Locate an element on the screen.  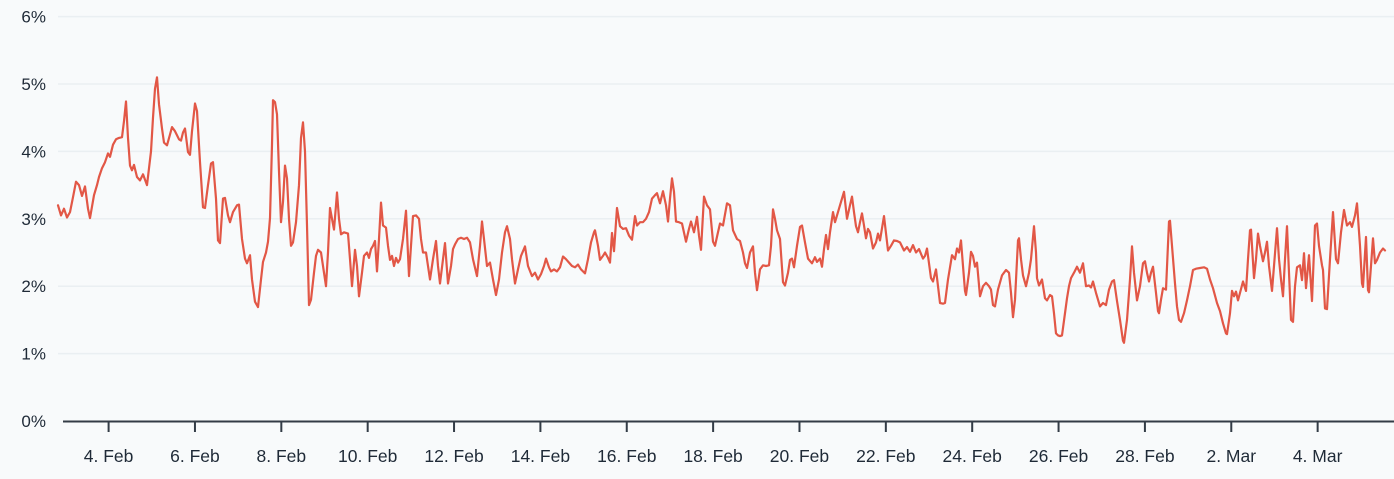
x-tick-label: 4. Mar is located at coordinates (1318, 456).